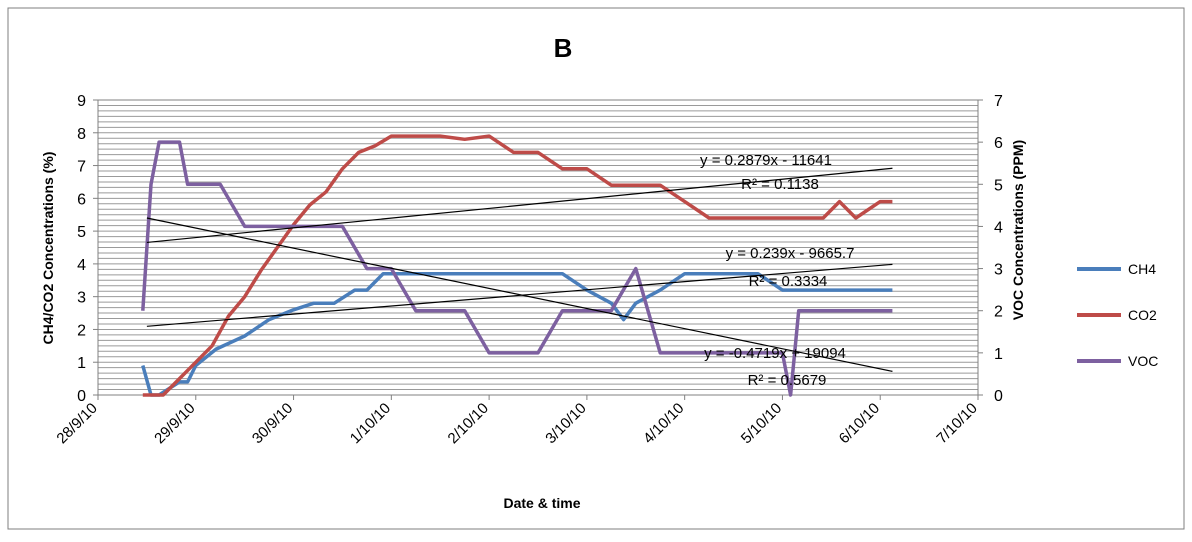 This screenshot has height=542, width=1192. What do you see at coordinates (790, 253) in the screenshot?
I see `trendline-equation: y = 0.239x - 9665.7` at bounding box center [790, 253].